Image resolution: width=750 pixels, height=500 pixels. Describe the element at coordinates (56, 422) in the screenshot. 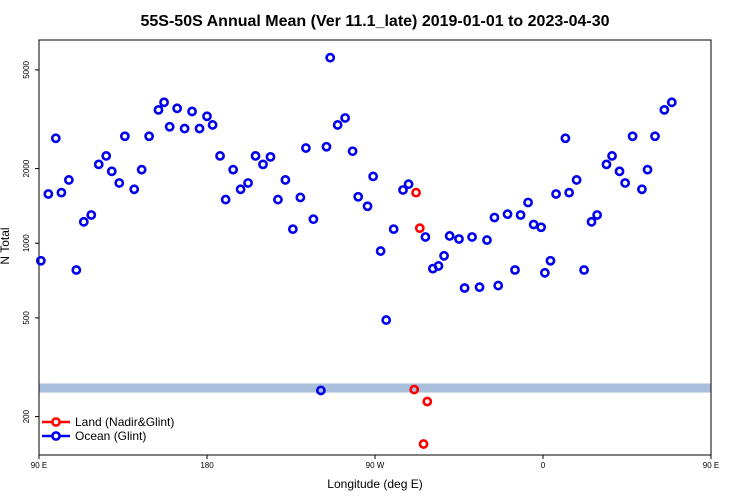

I see `legend-marker-land` at that location.